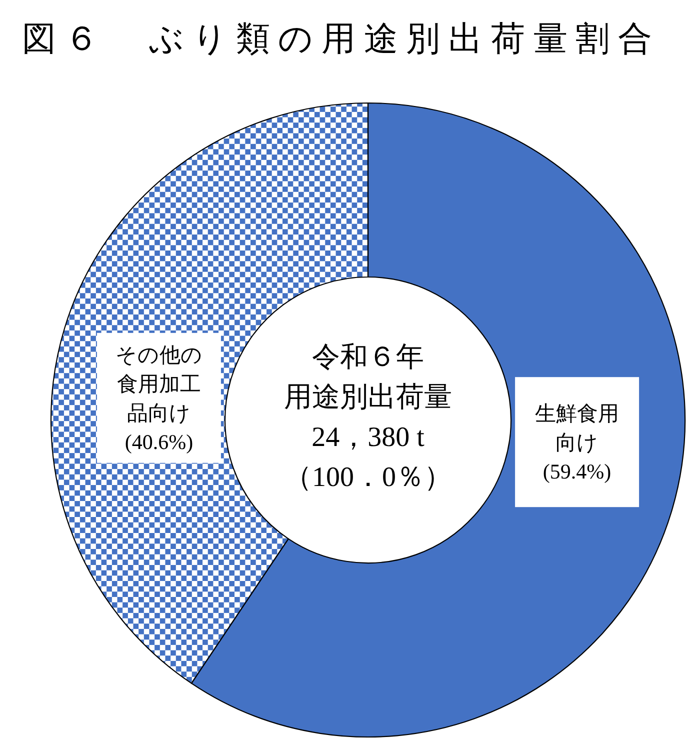 The height and width of the screenshot is (743, 692). I want to click on annotation: 令和６年, so click(368, 357).